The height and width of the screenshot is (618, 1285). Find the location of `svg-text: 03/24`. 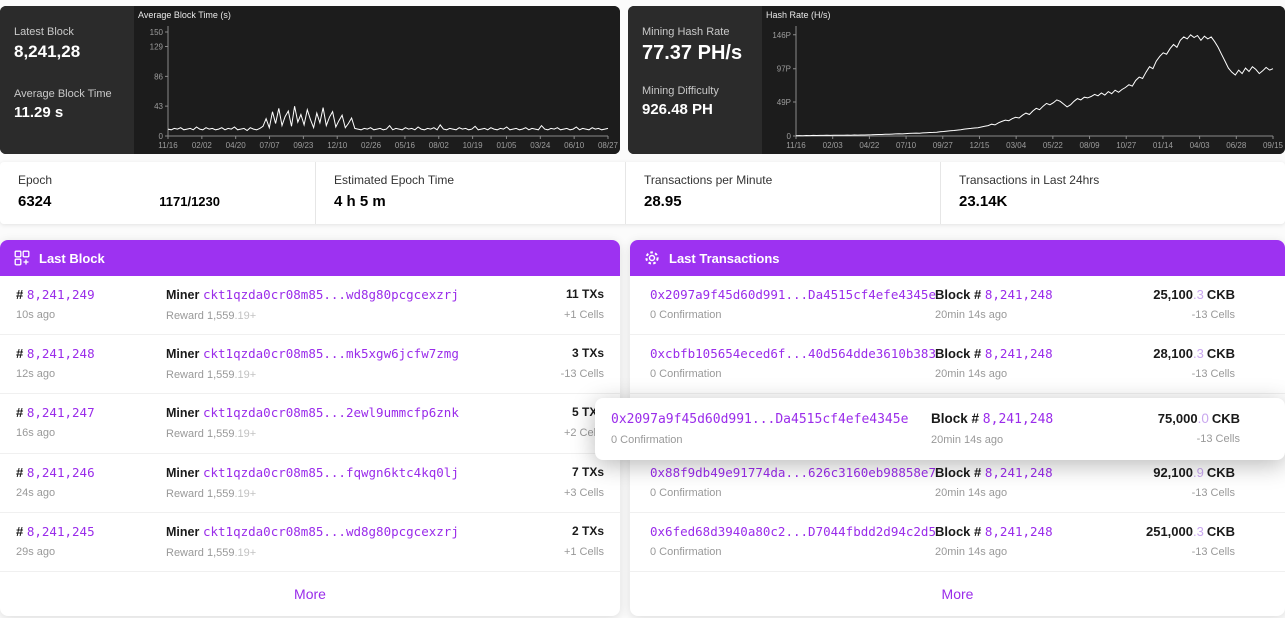

svg-text: 03/24 is located at coordinates (540, 145).